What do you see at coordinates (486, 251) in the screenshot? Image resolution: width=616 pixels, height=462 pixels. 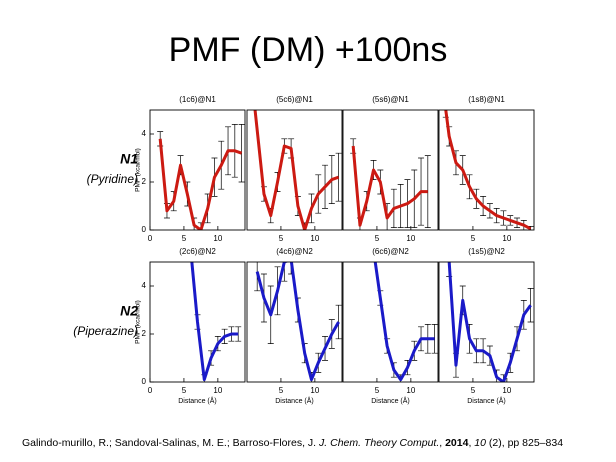 I see `panel-title: (1s5)@N2` at bounding box center [486, 251].